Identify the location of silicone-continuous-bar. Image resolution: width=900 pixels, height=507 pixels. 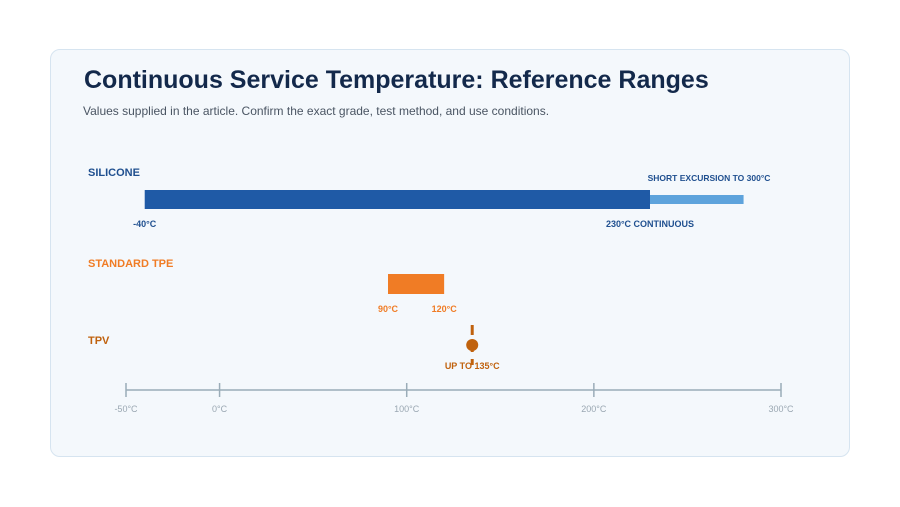
(397, 199).